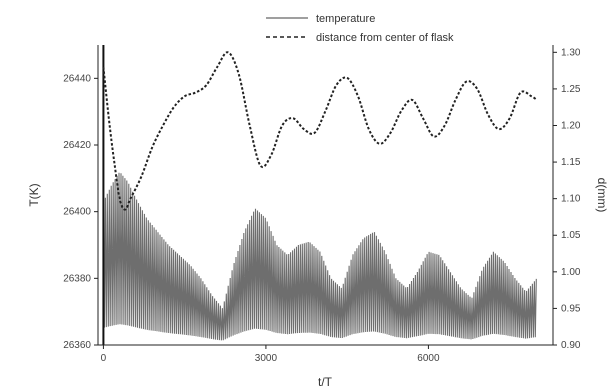 The height and width of the screenshot is (390, 611). Describe the element at coordinates (602, 195) in the screenshot. I see `right-axis-title: d(mm)` at that location.